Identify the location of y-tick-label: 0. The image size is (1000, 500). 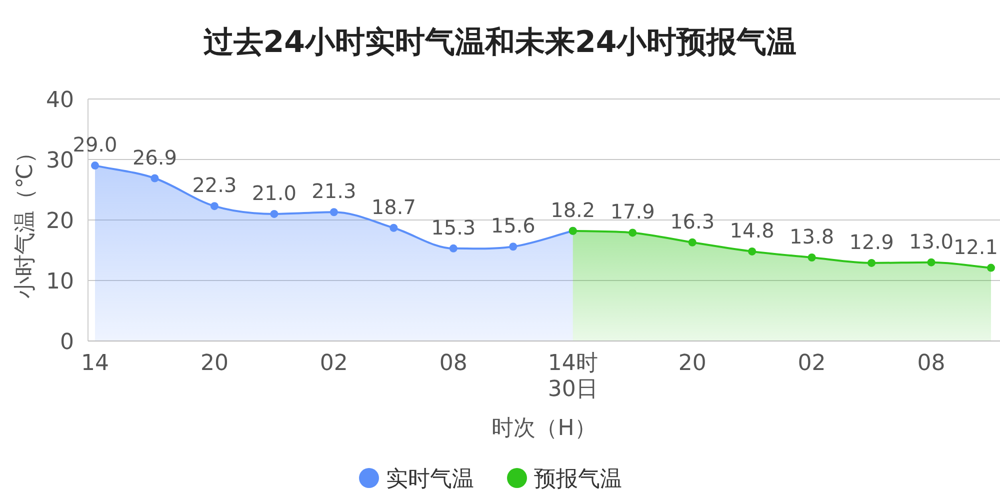
(67, 342).